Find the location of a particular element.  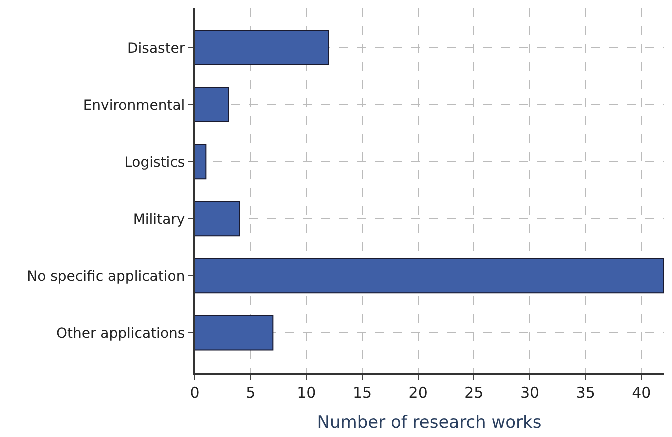

y-tick-label: Disaster is located at coordinates (156, 48).